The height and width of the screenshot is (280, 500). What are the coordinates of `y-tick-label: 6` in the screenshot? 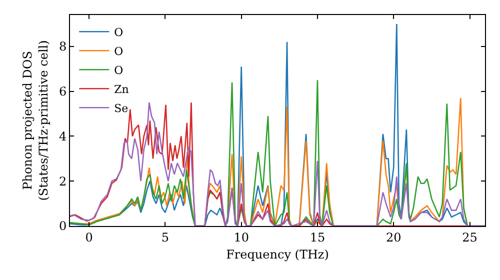 It's located at (62, 91).